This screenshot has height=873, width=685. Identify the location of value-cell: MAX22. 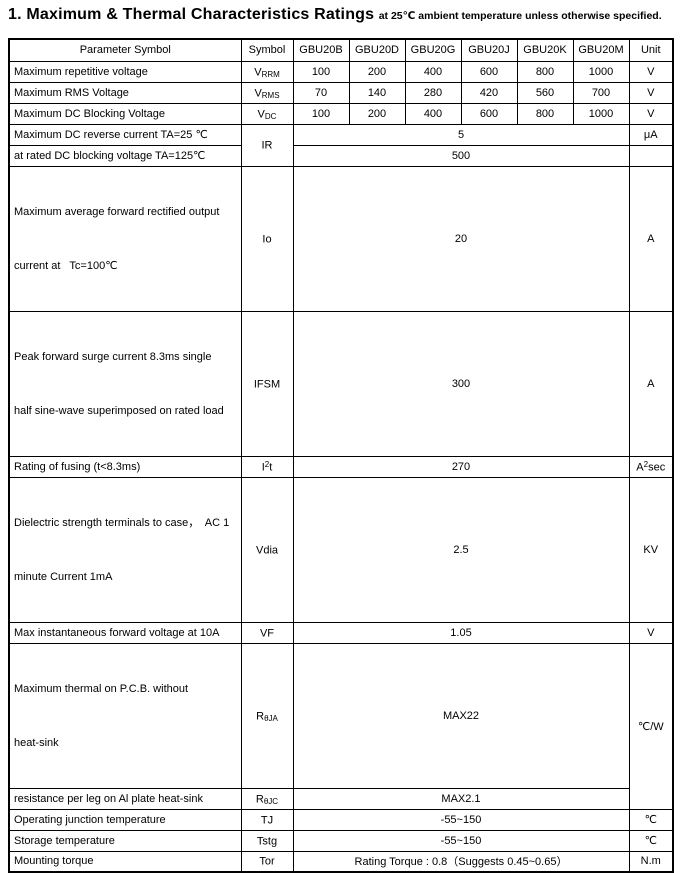
(461, 715).